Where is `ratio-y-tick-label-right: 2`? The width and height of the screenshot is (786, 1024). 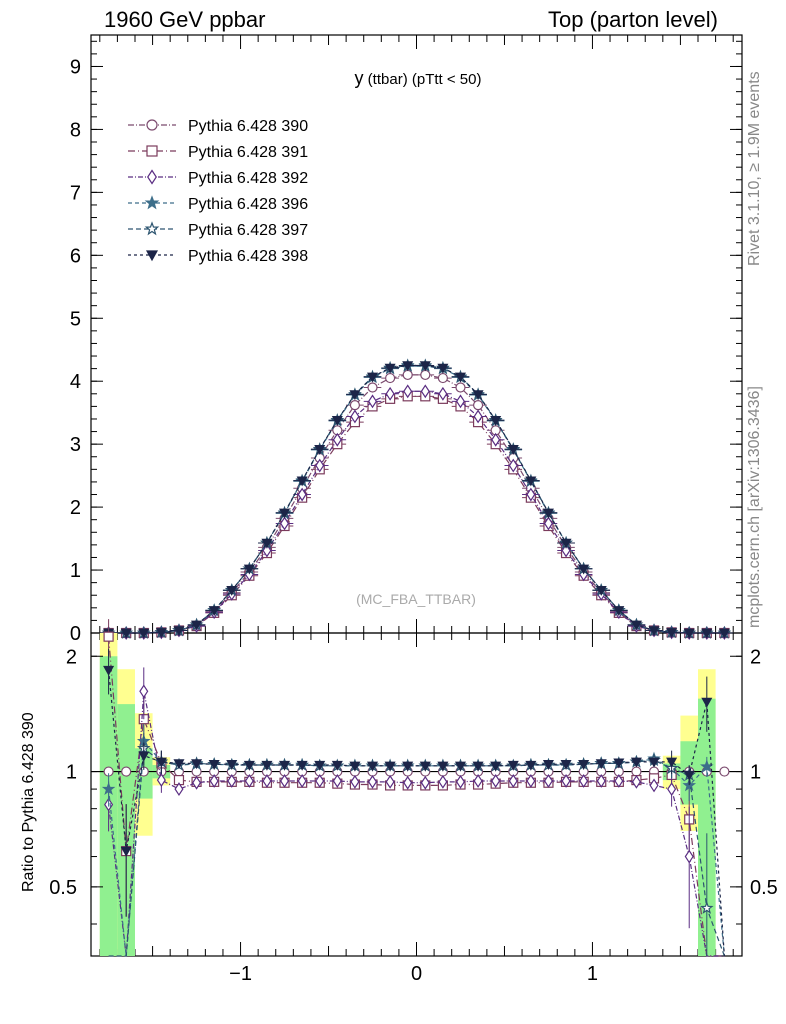
ratio-y-tick-label-right: 2 is located at coordinates (755, 657).